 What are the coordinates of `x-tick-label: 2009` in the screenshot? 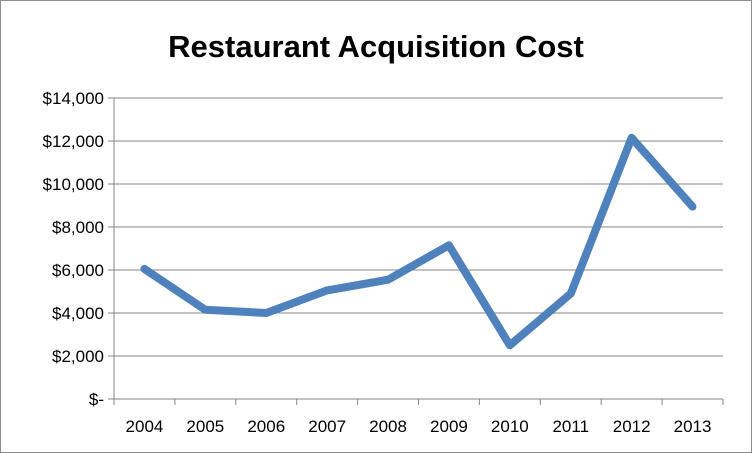 It's located at (449, 426).